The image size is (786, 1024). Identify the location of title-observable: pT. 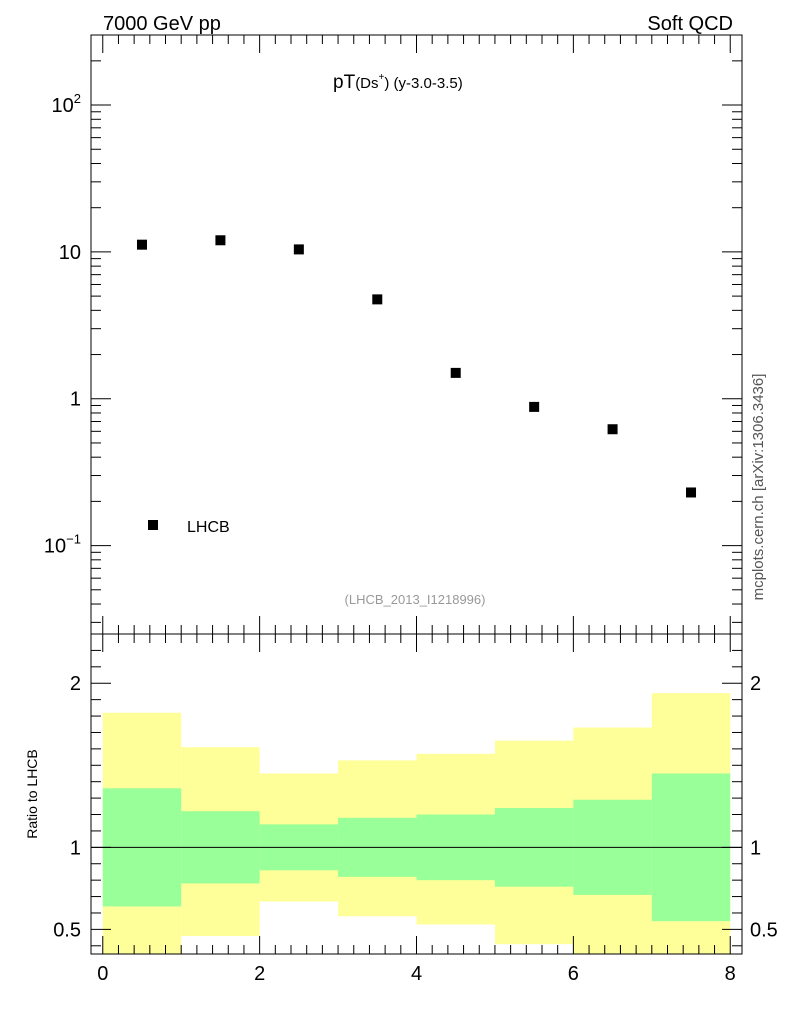
(344, 82).